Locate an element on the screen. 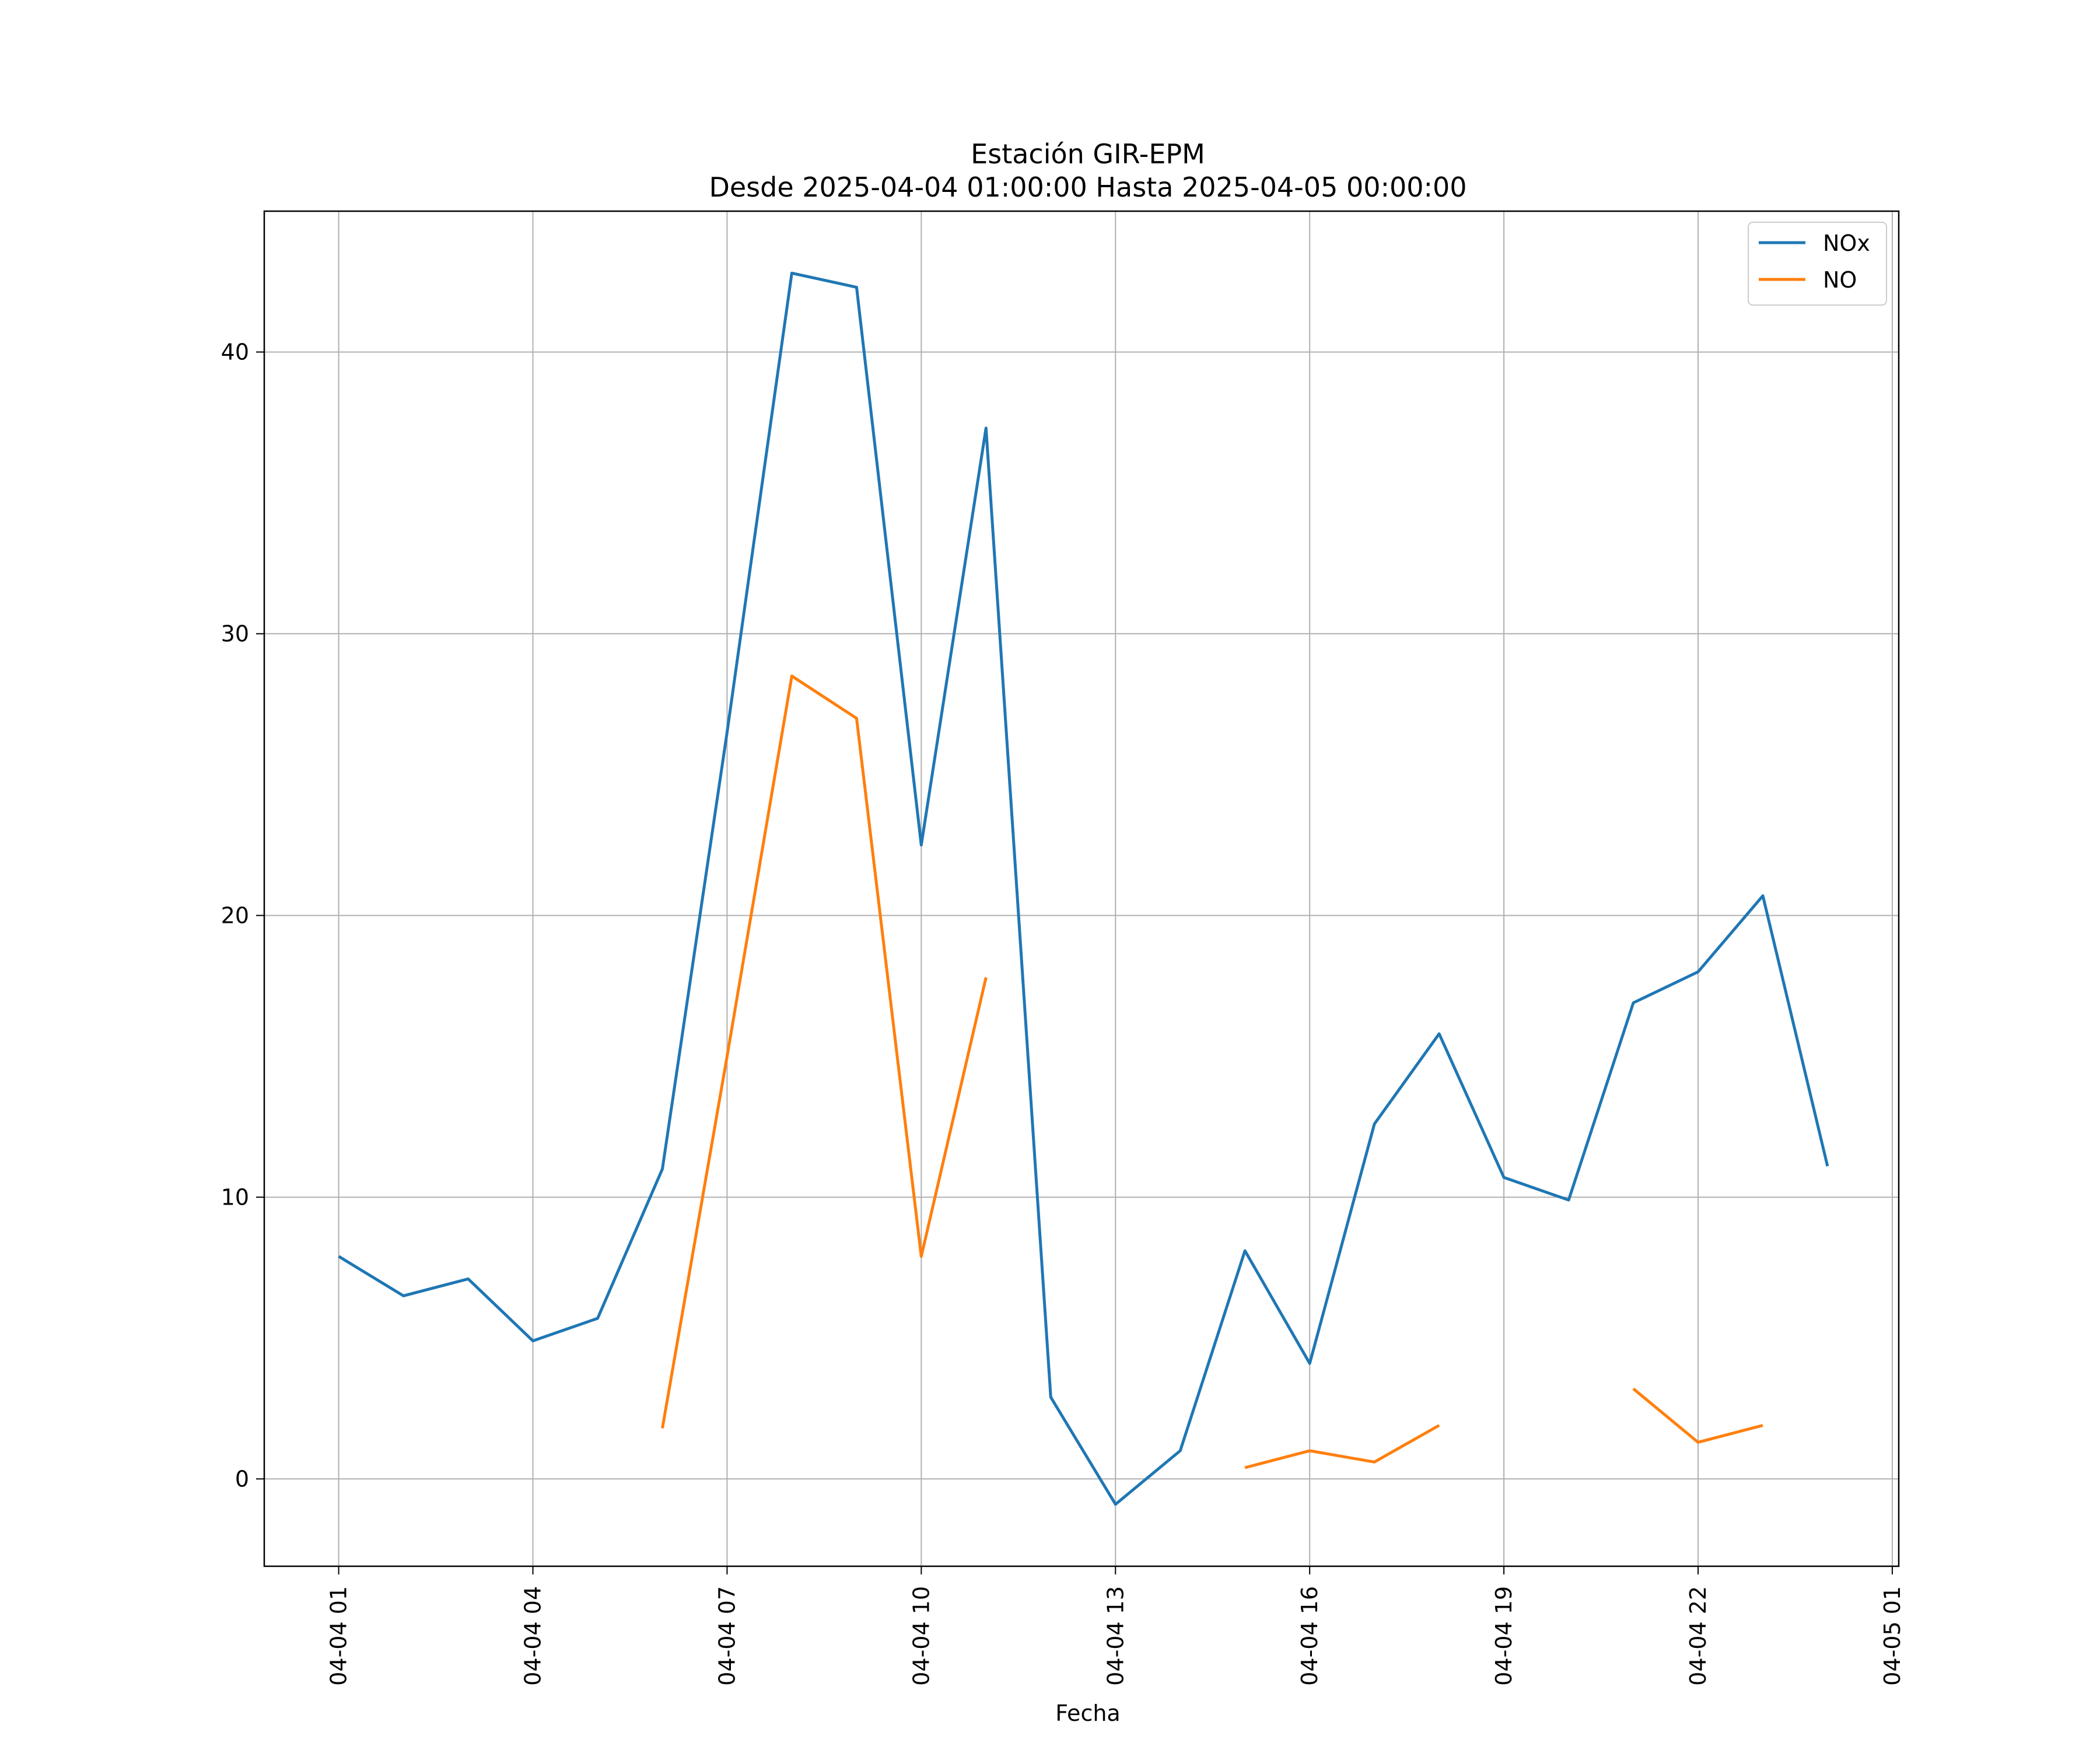 This screenshot has height=1750, width=2100. y-axis: 0 10 20 30 40 is located at coordinates (242, 915).